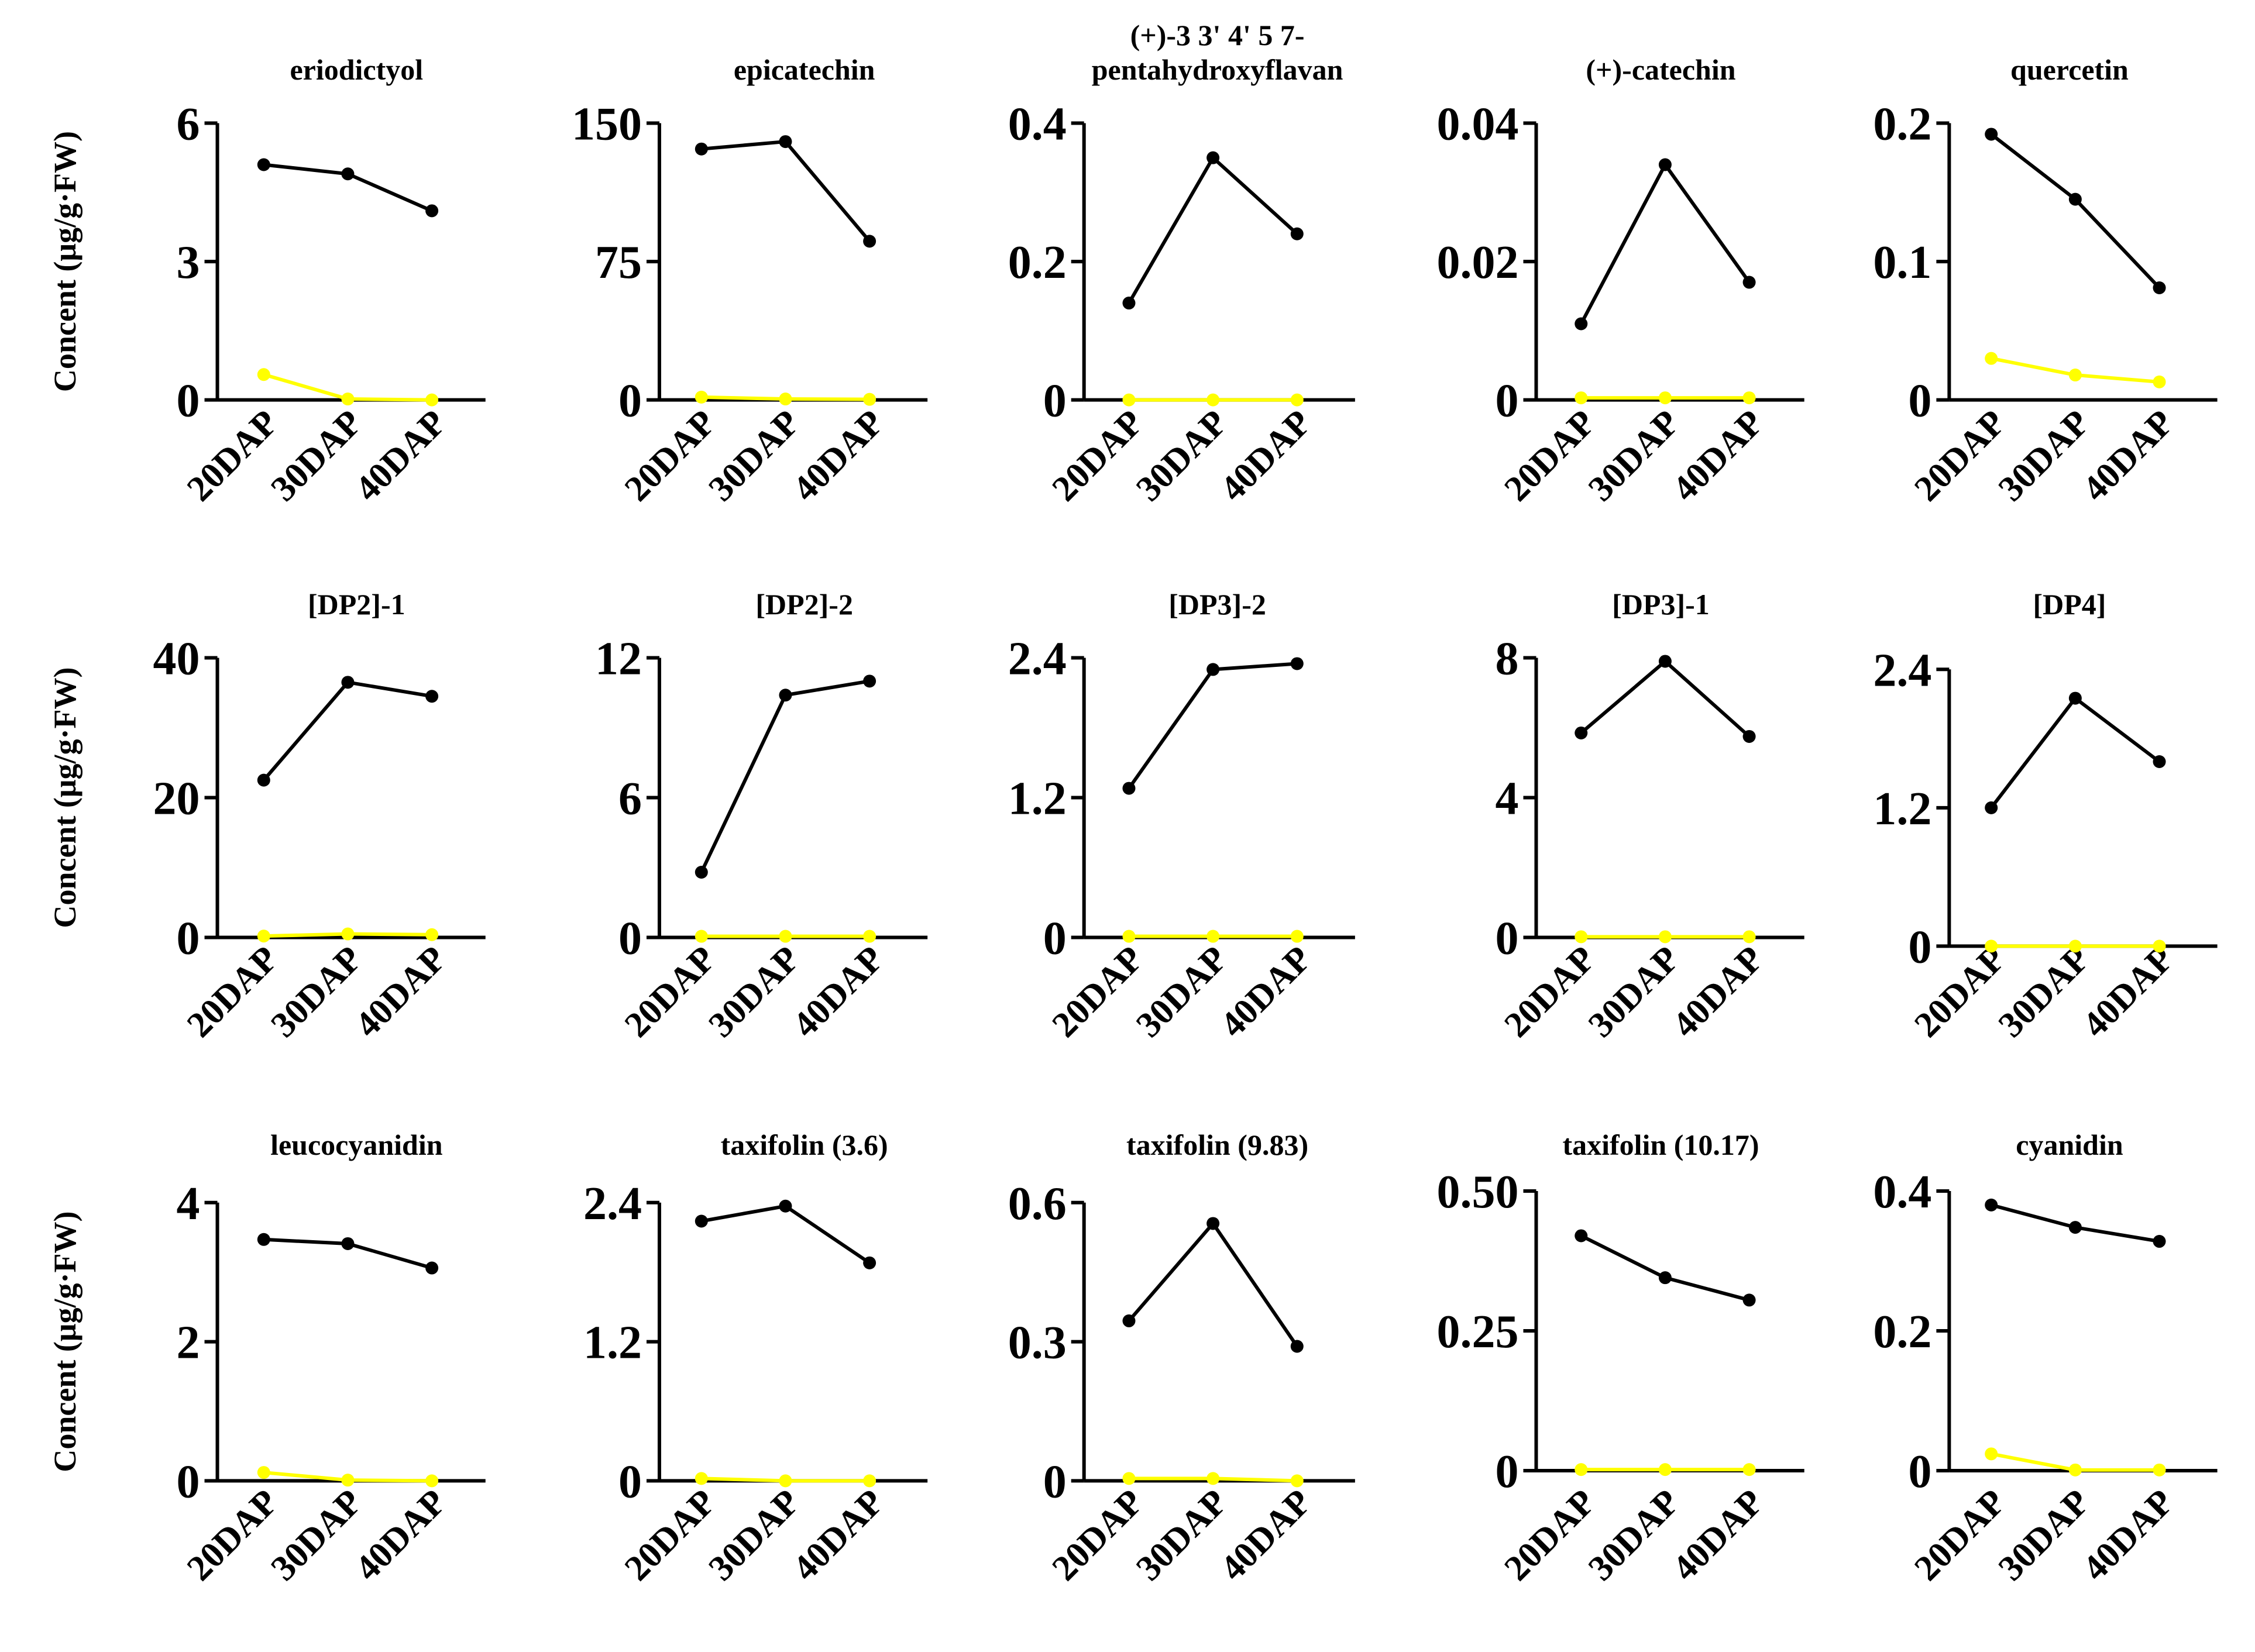  Describe the element at coordinates (618, 262) in the screenshot. I see `y-tick-label: 75` at that location.